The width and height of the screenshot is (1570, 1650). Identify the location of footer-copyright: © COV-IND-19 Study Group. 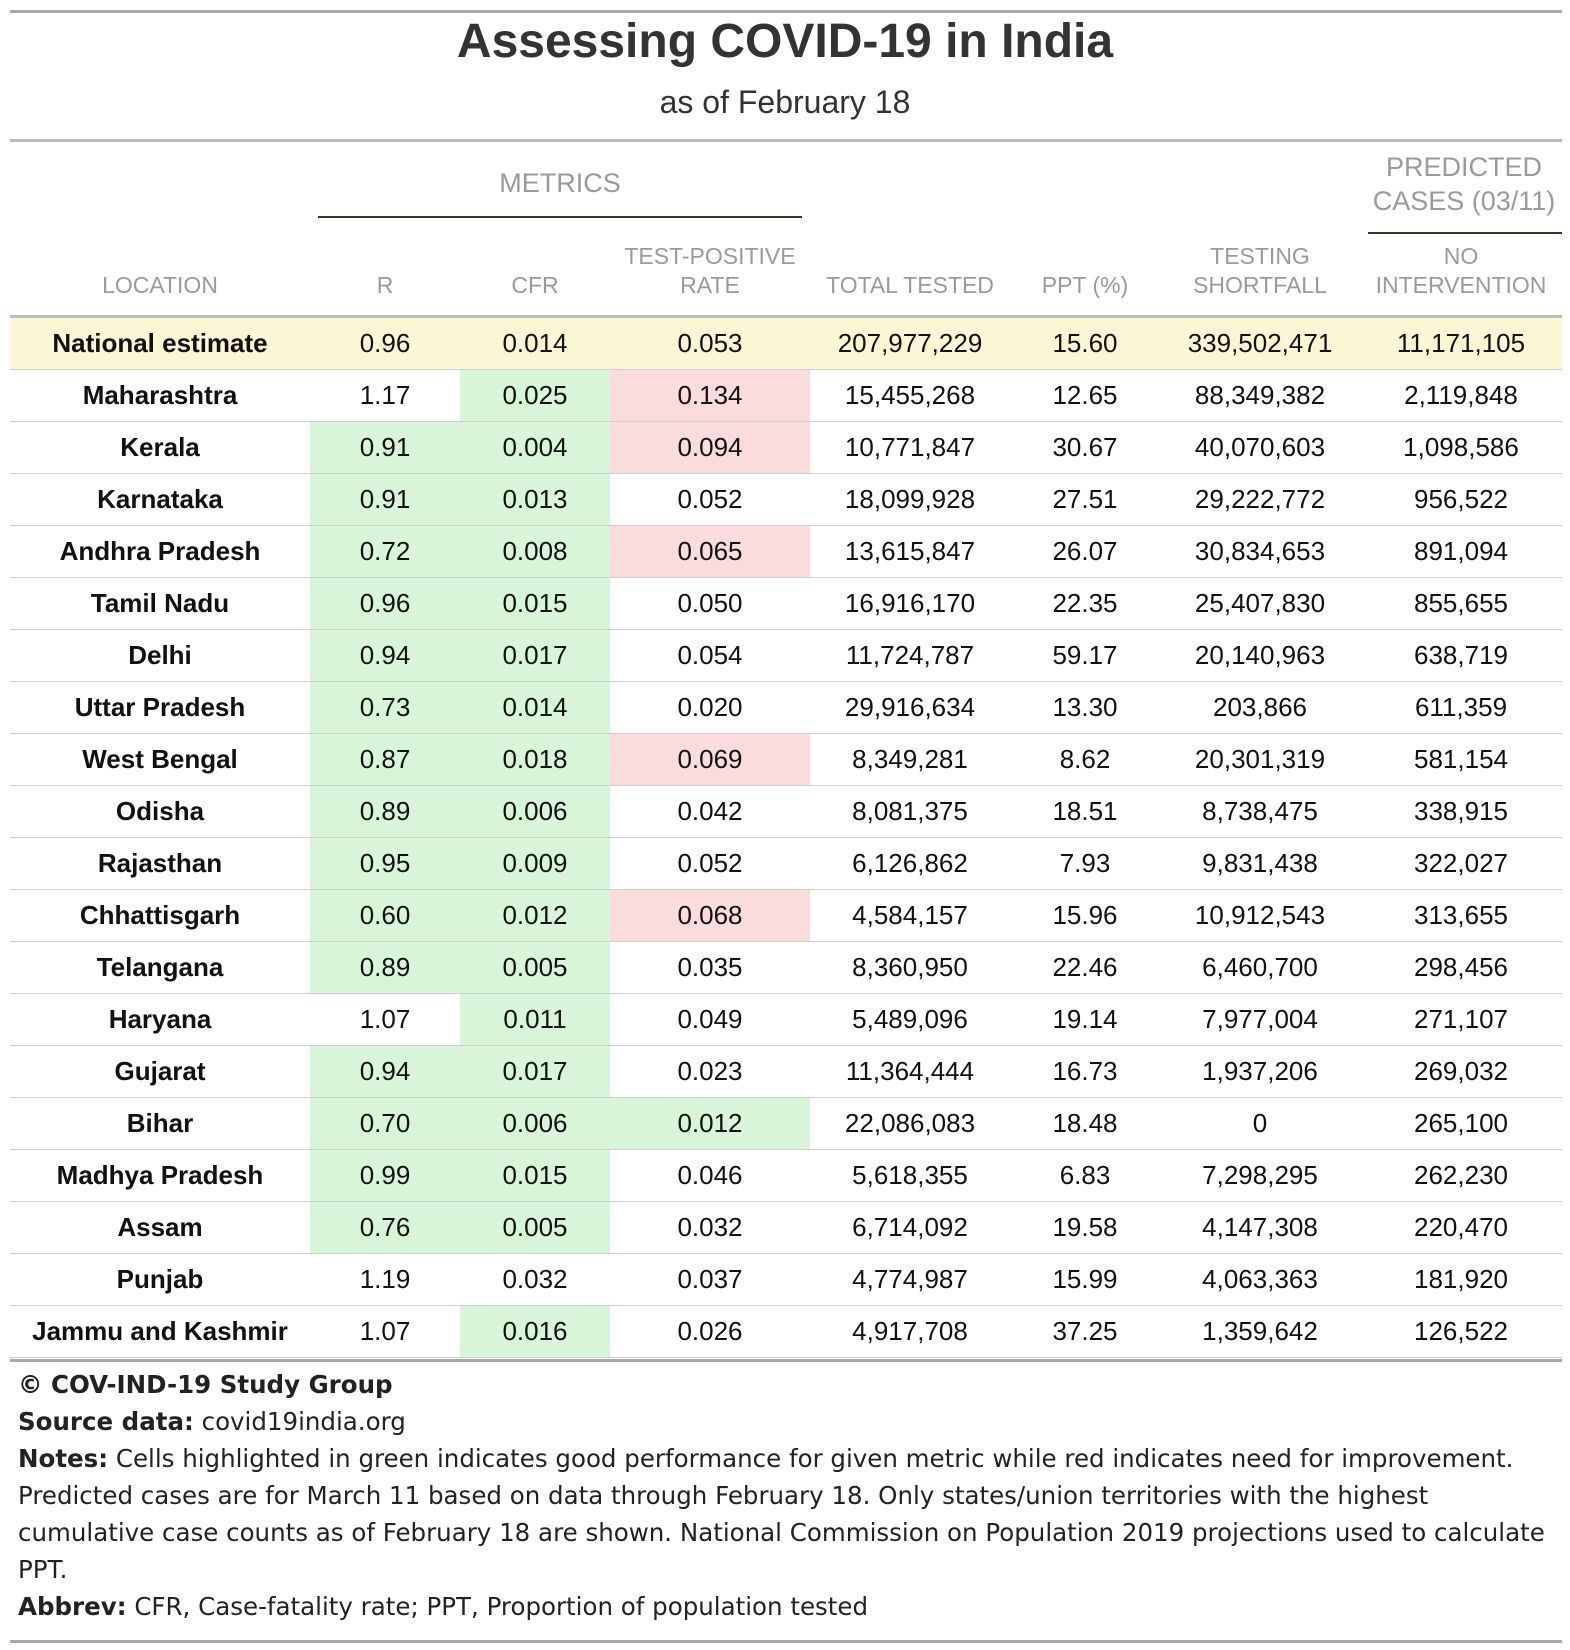
(205, 1384).